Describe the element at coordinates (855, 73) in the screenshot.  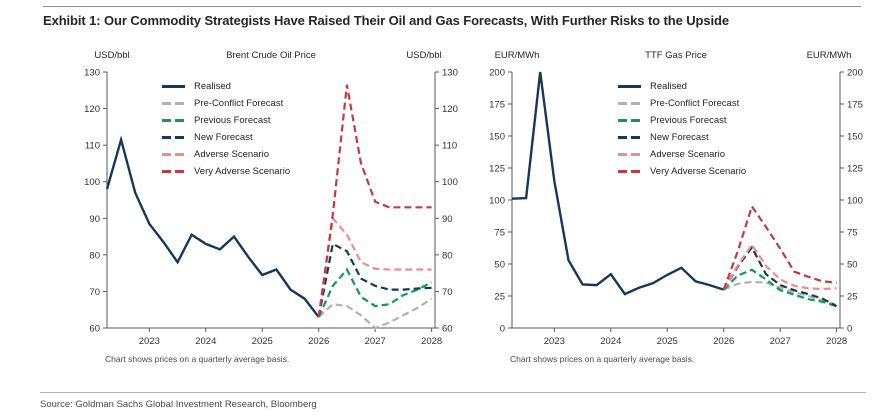
I see `y-tick-label-right: 200` at that location.